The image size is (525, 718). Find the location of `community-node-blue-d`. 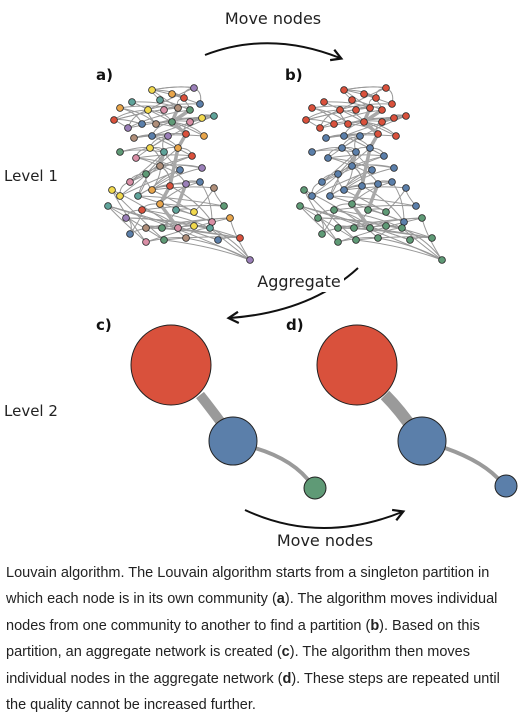

community-node-blue-d is located at coordinates (422, 441).